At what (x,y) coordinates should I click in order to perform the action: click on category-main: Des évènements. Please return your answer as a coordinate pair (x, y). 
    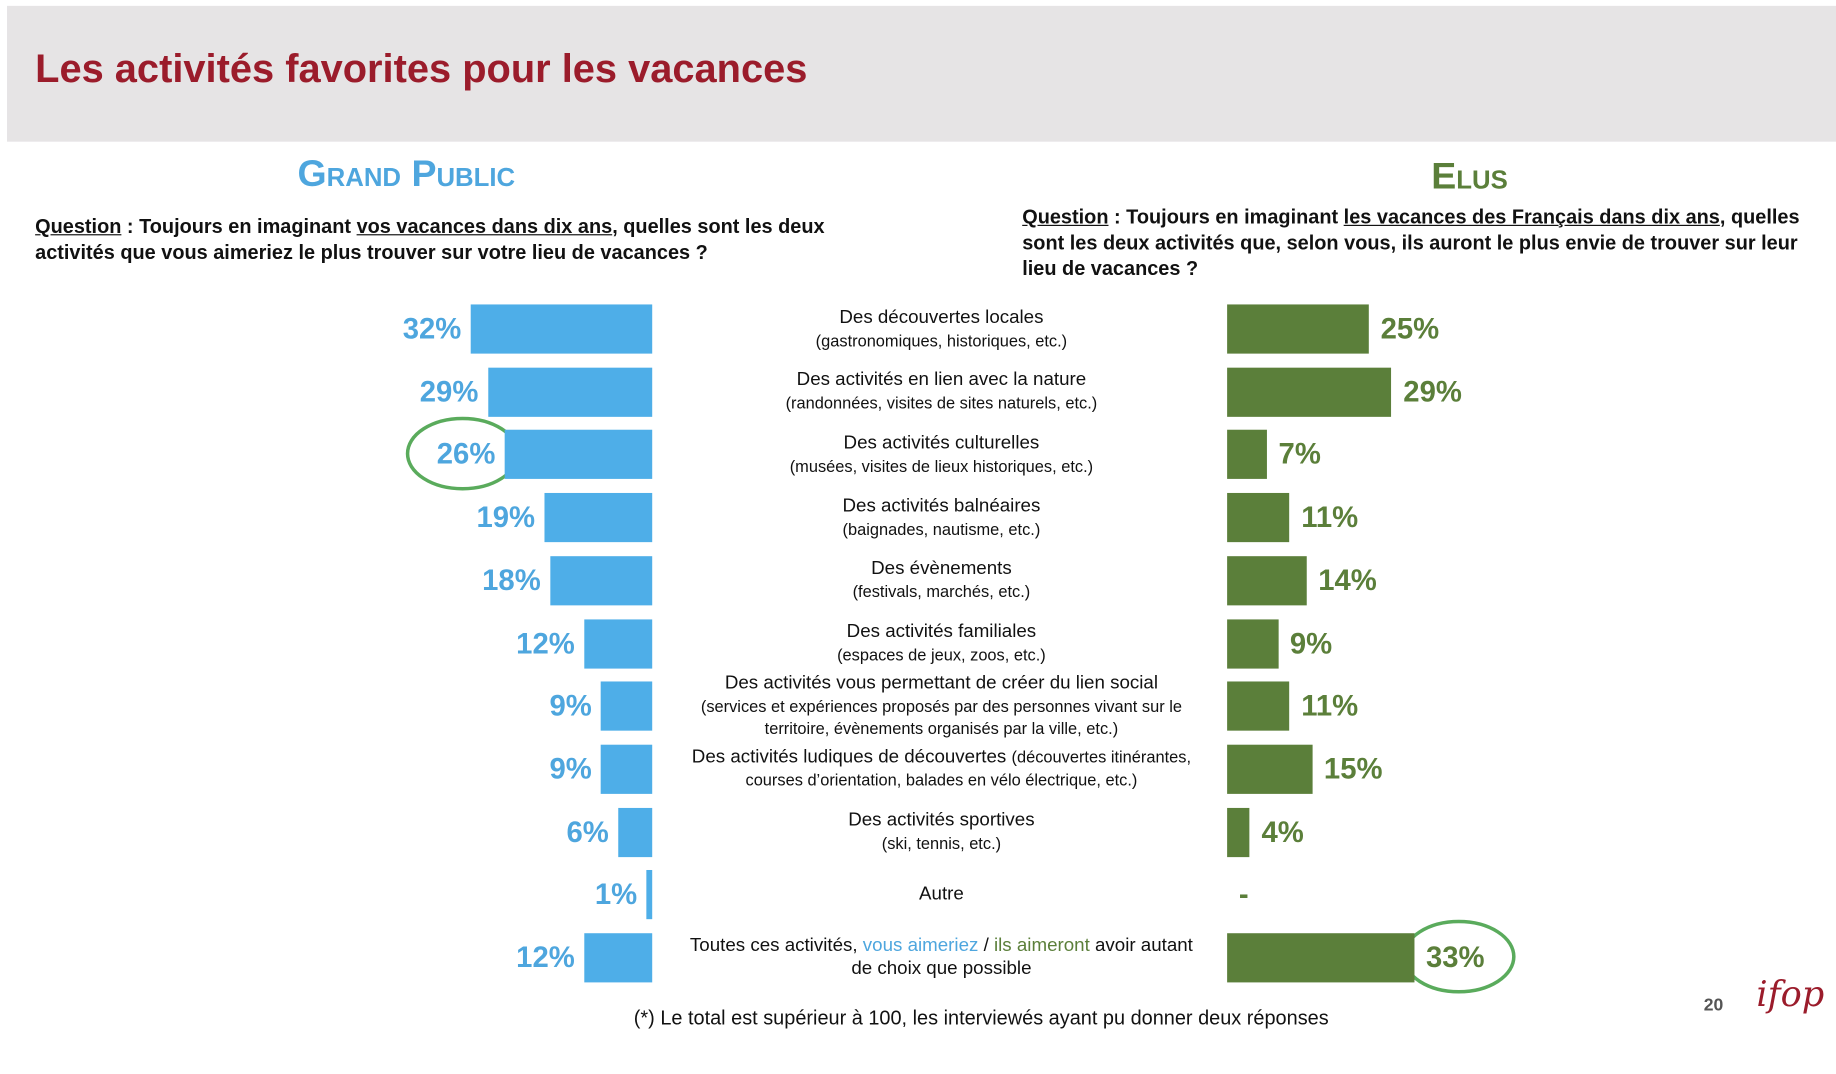
    Looking at the image, I should click on (941, 568).